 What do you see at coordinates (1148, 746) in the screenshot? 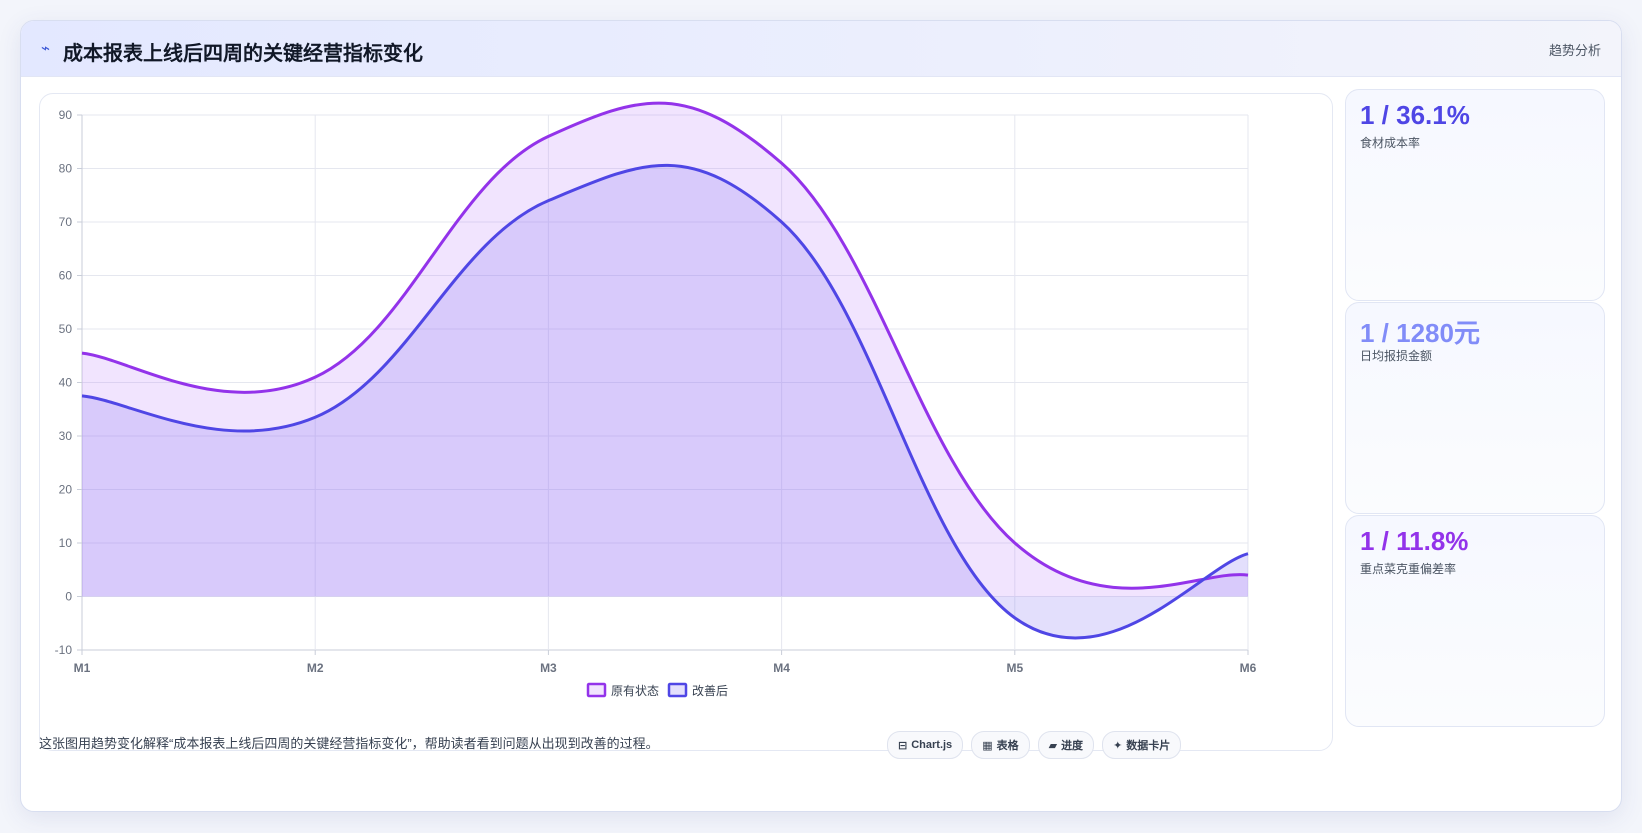
I see `chip-label: 数据卡片` at bounding box center [1148, 746].